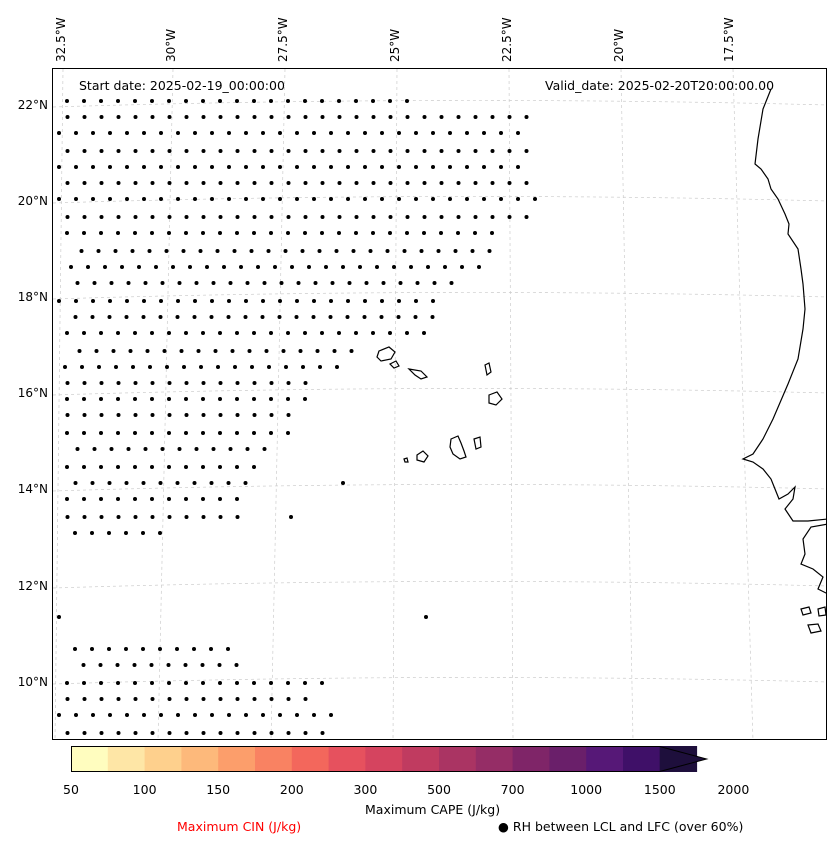  I want to click on valid-date-text: Valid_date: 2025-02-20T20:00:00.00, so click(660, 85).